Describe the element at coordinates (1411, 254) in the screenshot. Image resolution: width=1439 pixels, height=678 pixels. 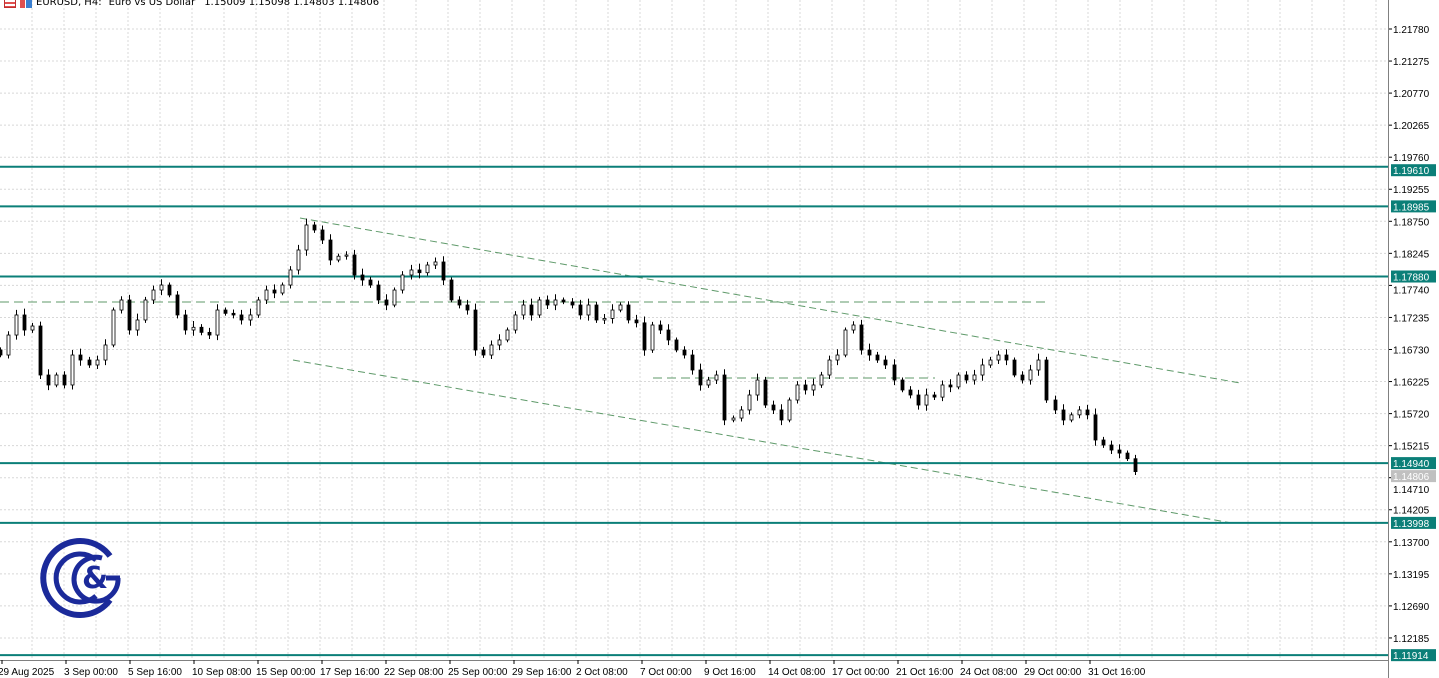
I see `y-tick-label: 1.18245` at that location.